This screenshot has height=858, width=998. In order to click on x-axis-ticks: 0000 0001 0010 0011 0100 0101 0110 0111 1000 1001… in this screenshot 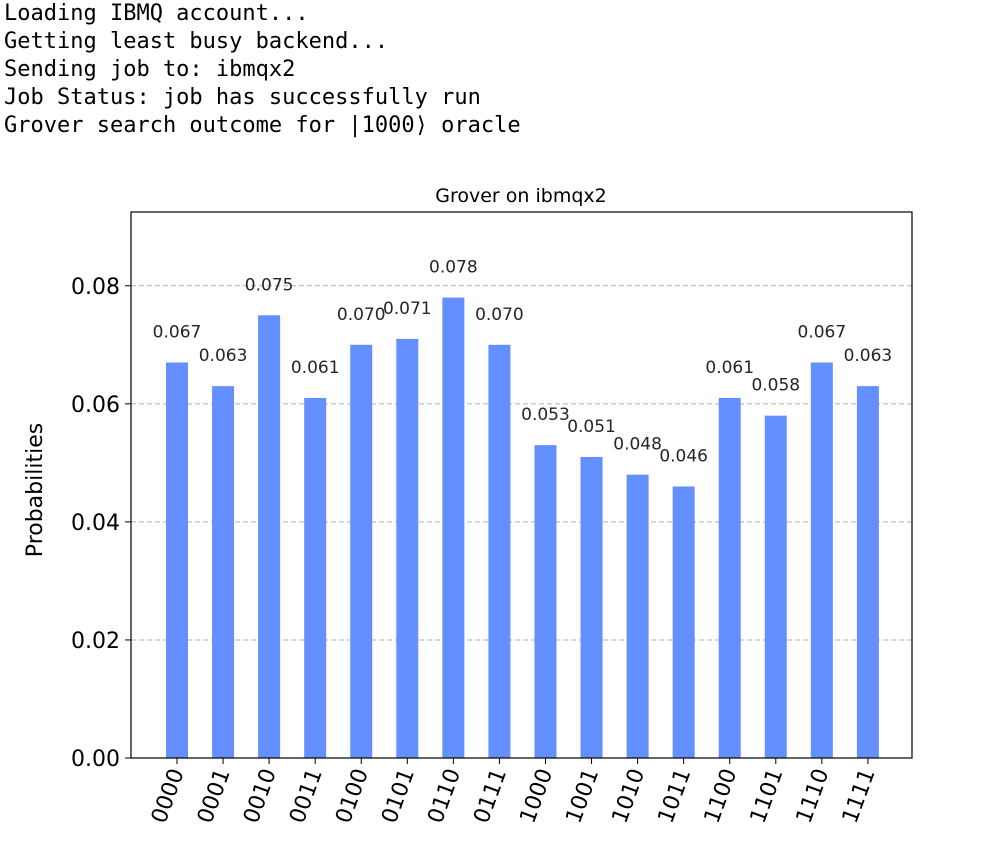, I will do `click(514, 792)`.